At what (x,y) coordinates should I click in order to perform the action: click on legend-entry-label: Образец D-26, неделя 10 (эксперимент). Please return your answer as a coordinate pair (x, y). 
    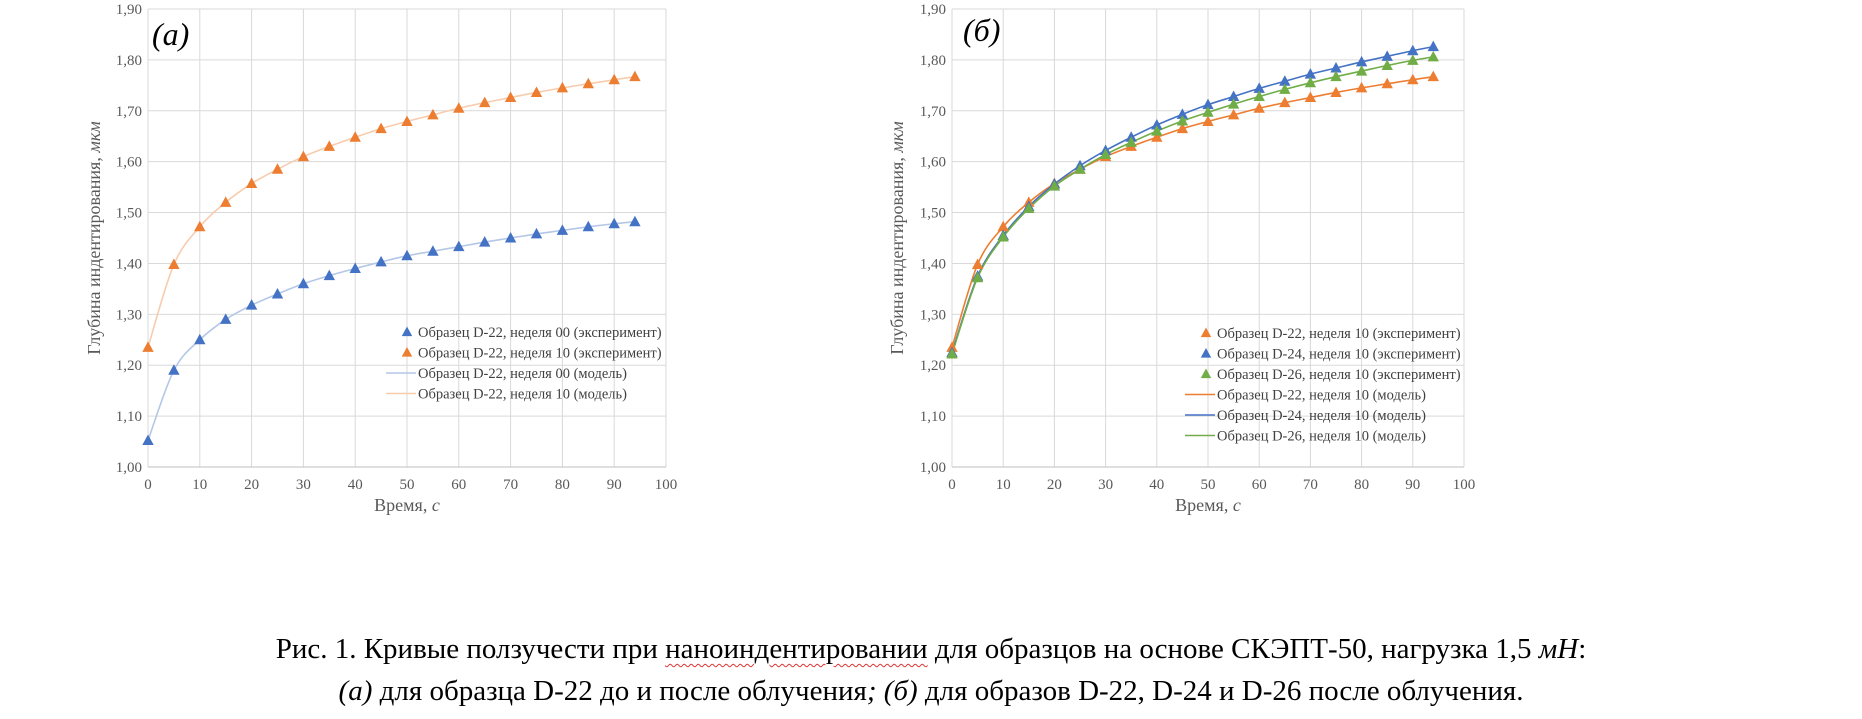
    Looking at the image, I should click on (1339, 375).